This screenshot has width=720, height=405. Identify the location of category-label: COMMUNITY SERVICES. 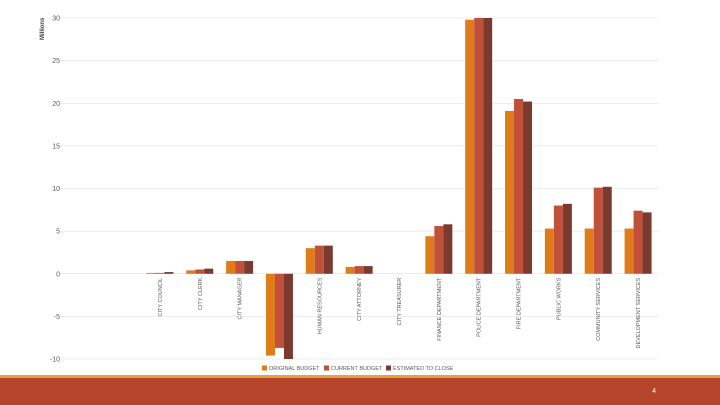
(599, 308).